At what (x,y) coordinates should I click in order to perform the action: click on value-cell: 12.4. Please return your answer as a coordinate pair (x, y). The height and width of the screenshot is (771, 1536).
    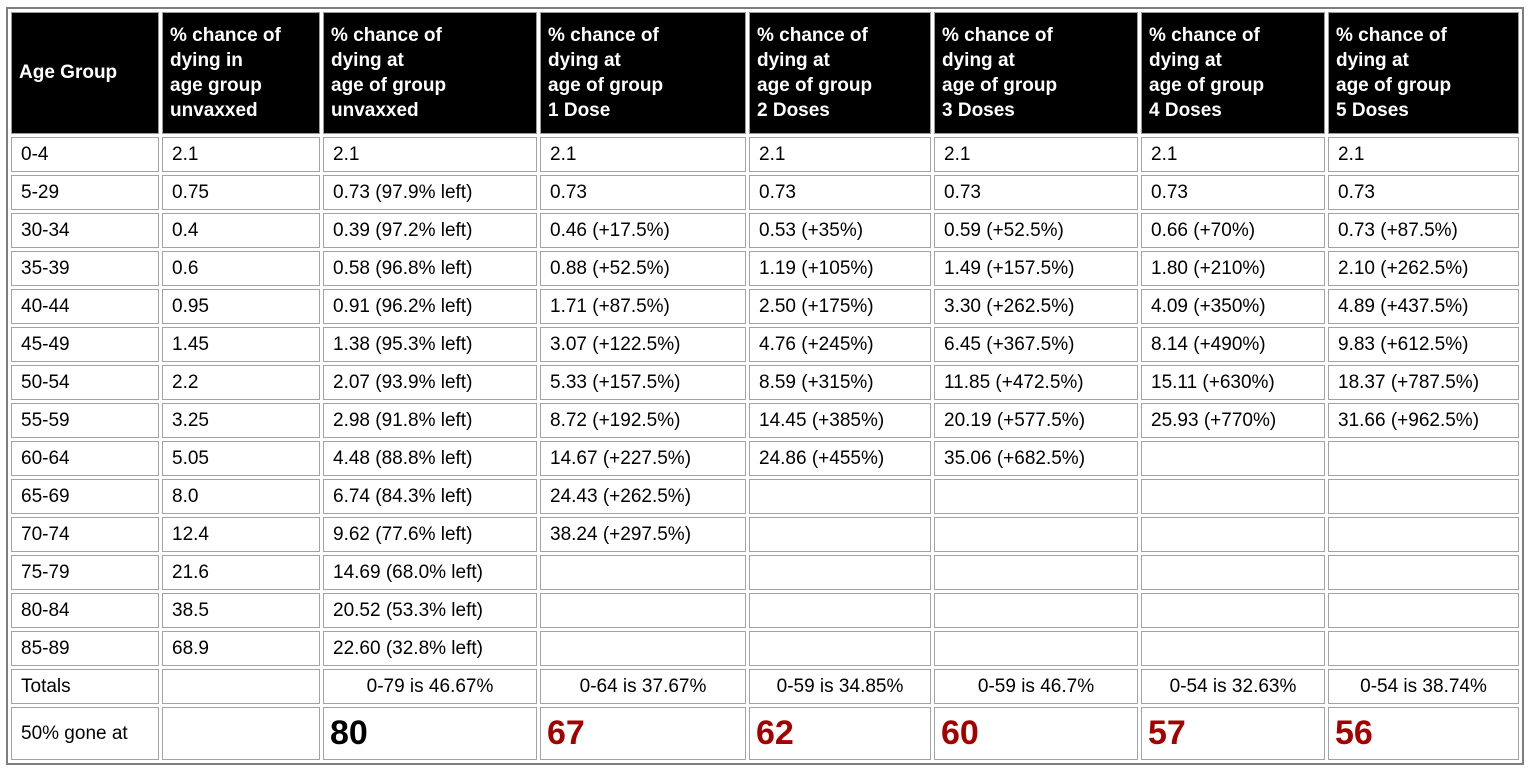
    Looking at the image, I should click on (241, 534).